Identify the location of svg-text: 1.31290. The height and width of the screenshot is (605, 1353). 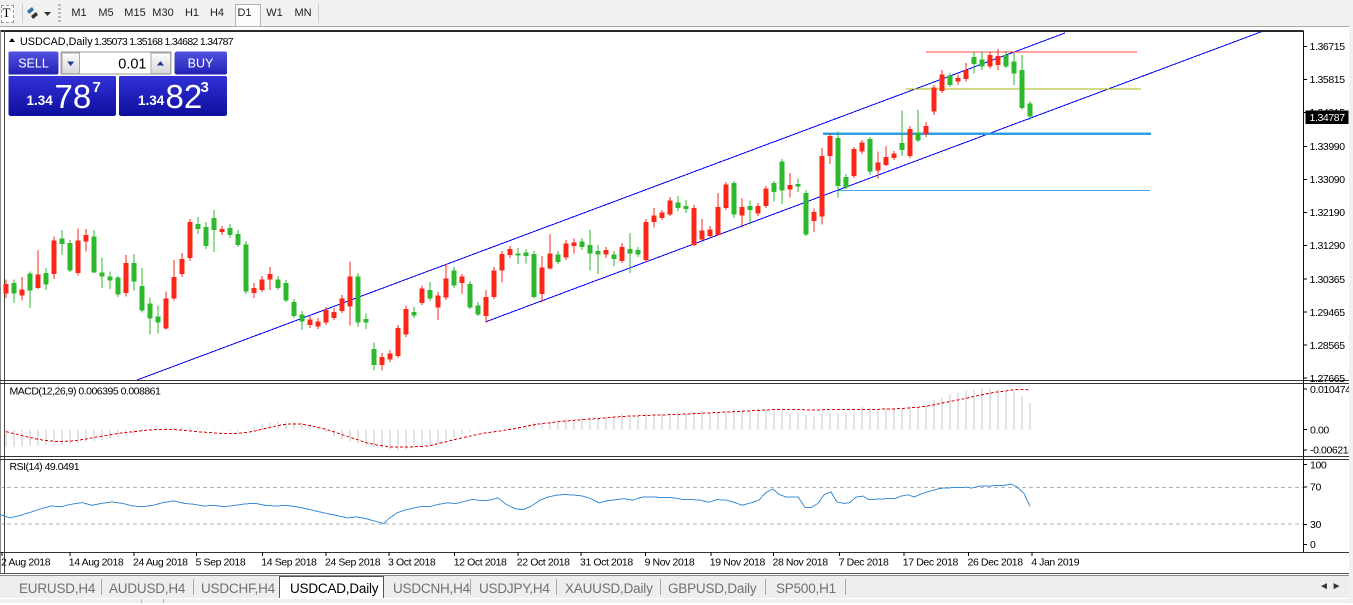
(1328, 246).